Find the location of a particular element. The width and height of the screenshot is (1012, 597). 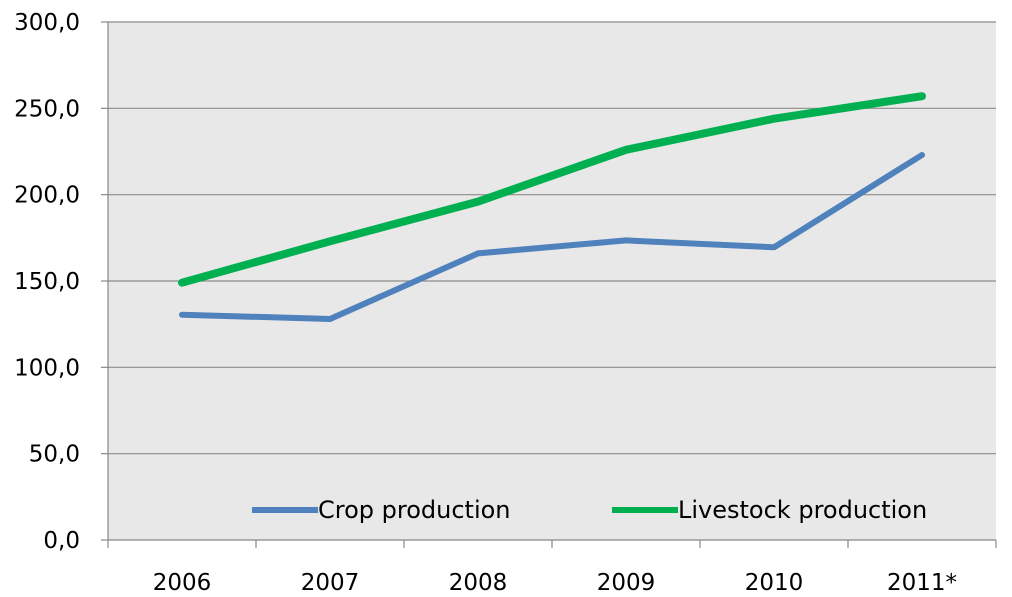

x-tick-label: 2009 is located at coordinates (626, 583).